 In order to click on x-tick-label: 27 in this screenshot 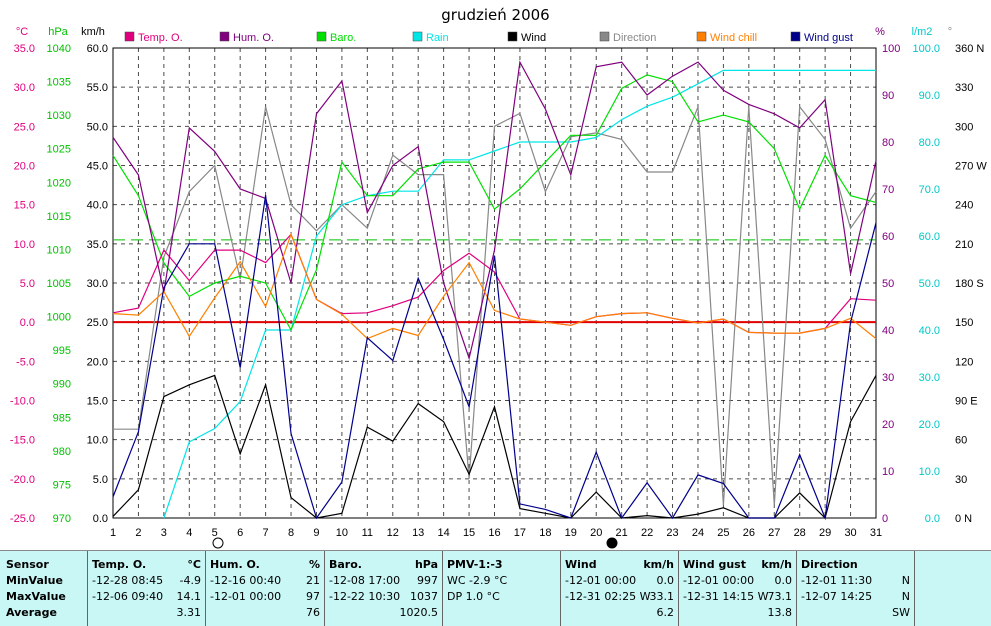, I will do `click(774, 533)`.